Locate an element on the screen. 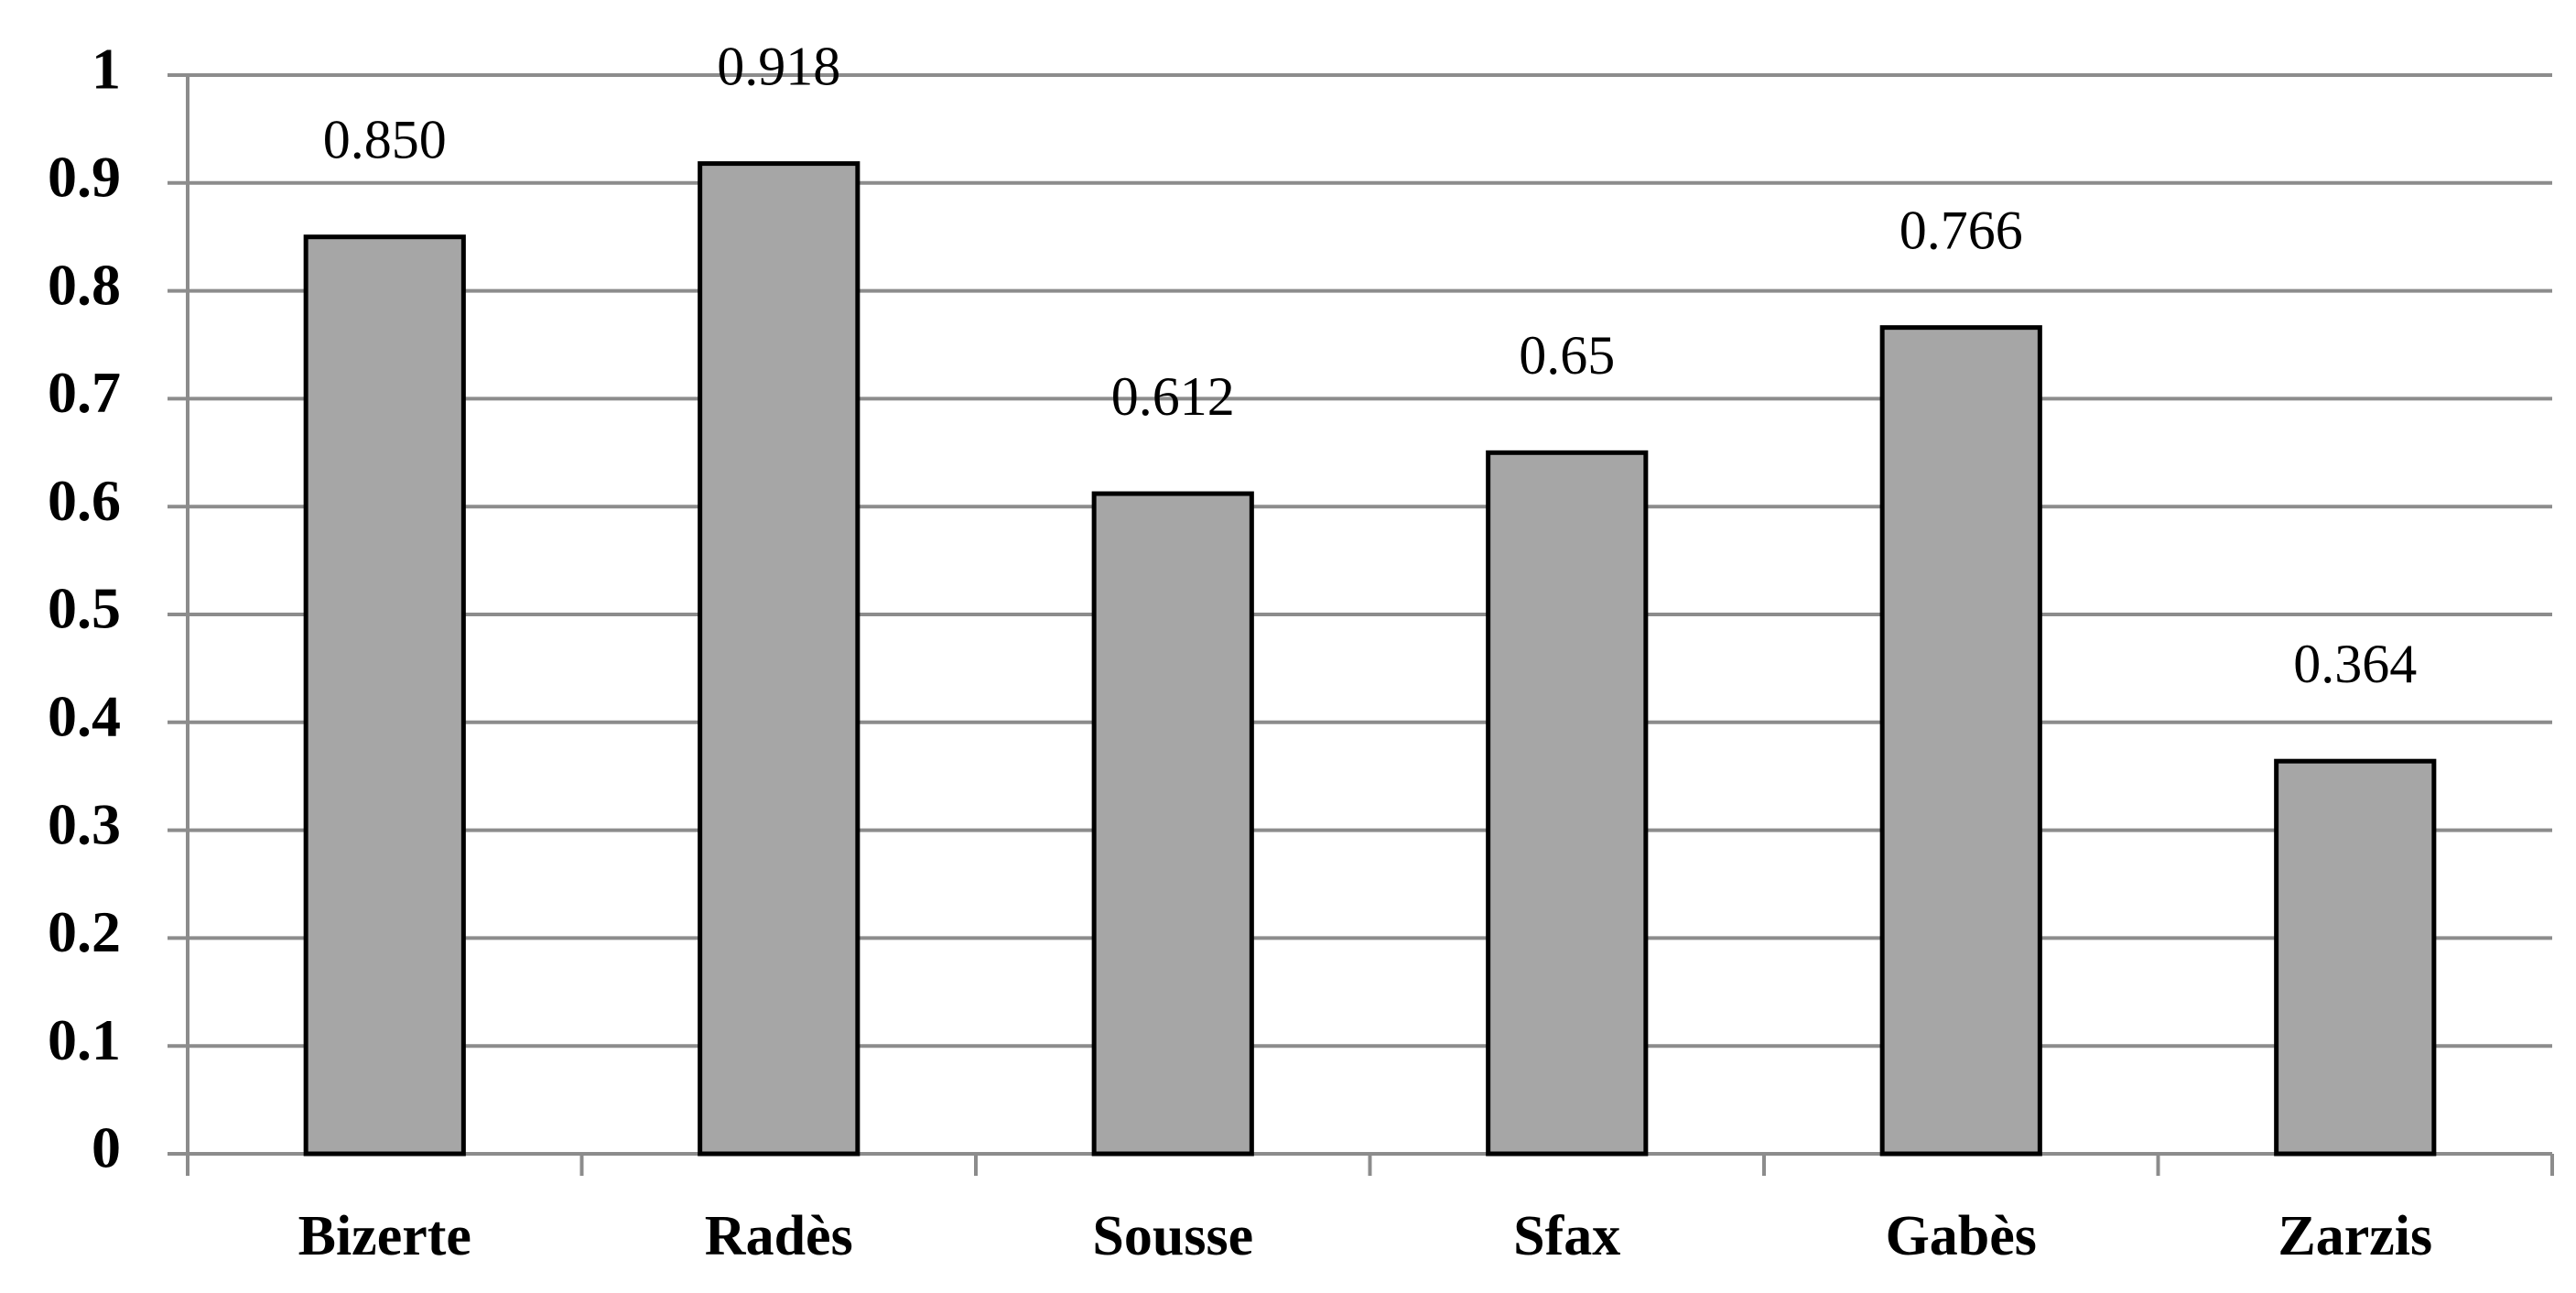 The height and width of the screenshot is (1293, 2576). y-tick-label: 0.9 is located at coordinates (85, 177).